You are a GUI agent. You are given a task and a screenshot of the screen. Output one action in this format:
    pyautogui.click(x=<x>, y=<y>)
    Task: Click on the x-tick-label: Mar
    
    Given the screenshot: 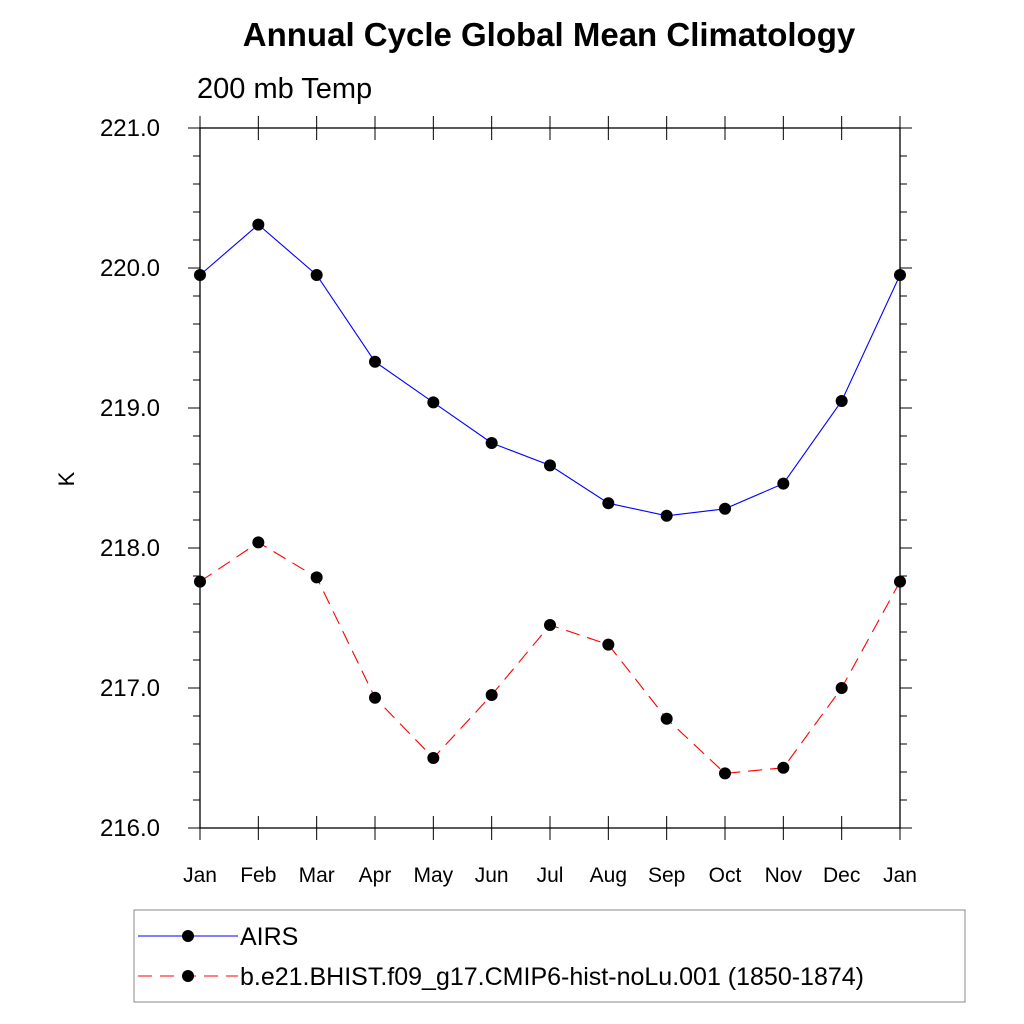 What is the action you would take?
    pyautogui.click(x=317, y=875)
    